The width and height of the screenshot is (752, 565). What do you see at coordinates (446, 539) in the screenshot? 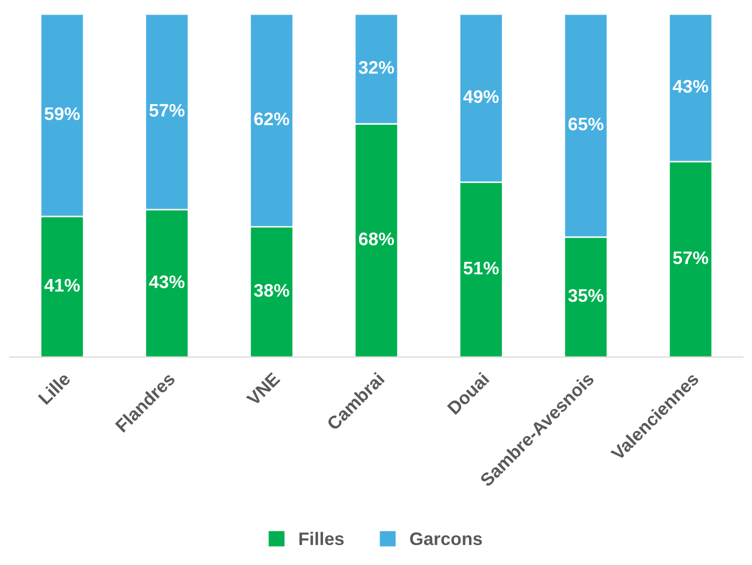
I see `legend-label: Garcons` at bounding box center [446, 539].